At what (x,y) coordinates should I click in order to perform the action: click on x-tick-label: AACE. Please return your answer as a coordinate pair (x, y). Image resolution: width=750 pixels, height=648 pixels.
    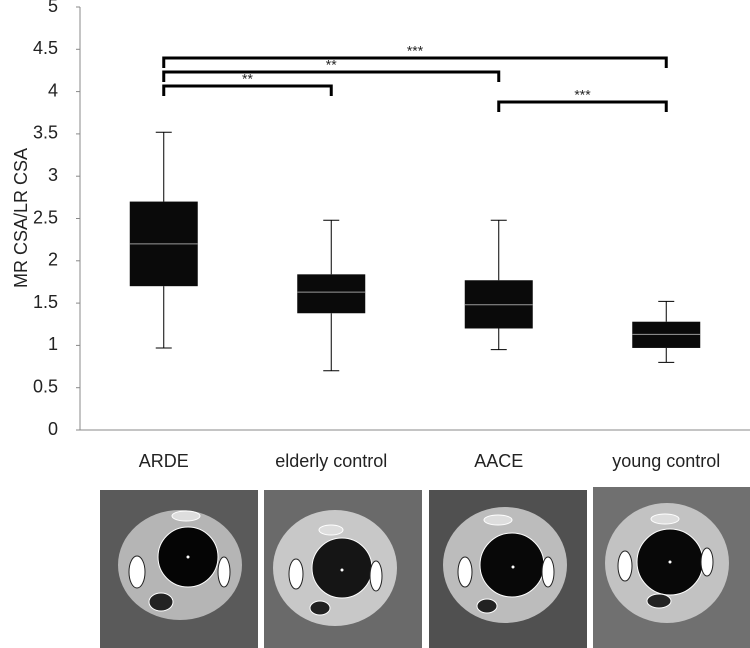
    Looking at the image, I should click on (498, 461).